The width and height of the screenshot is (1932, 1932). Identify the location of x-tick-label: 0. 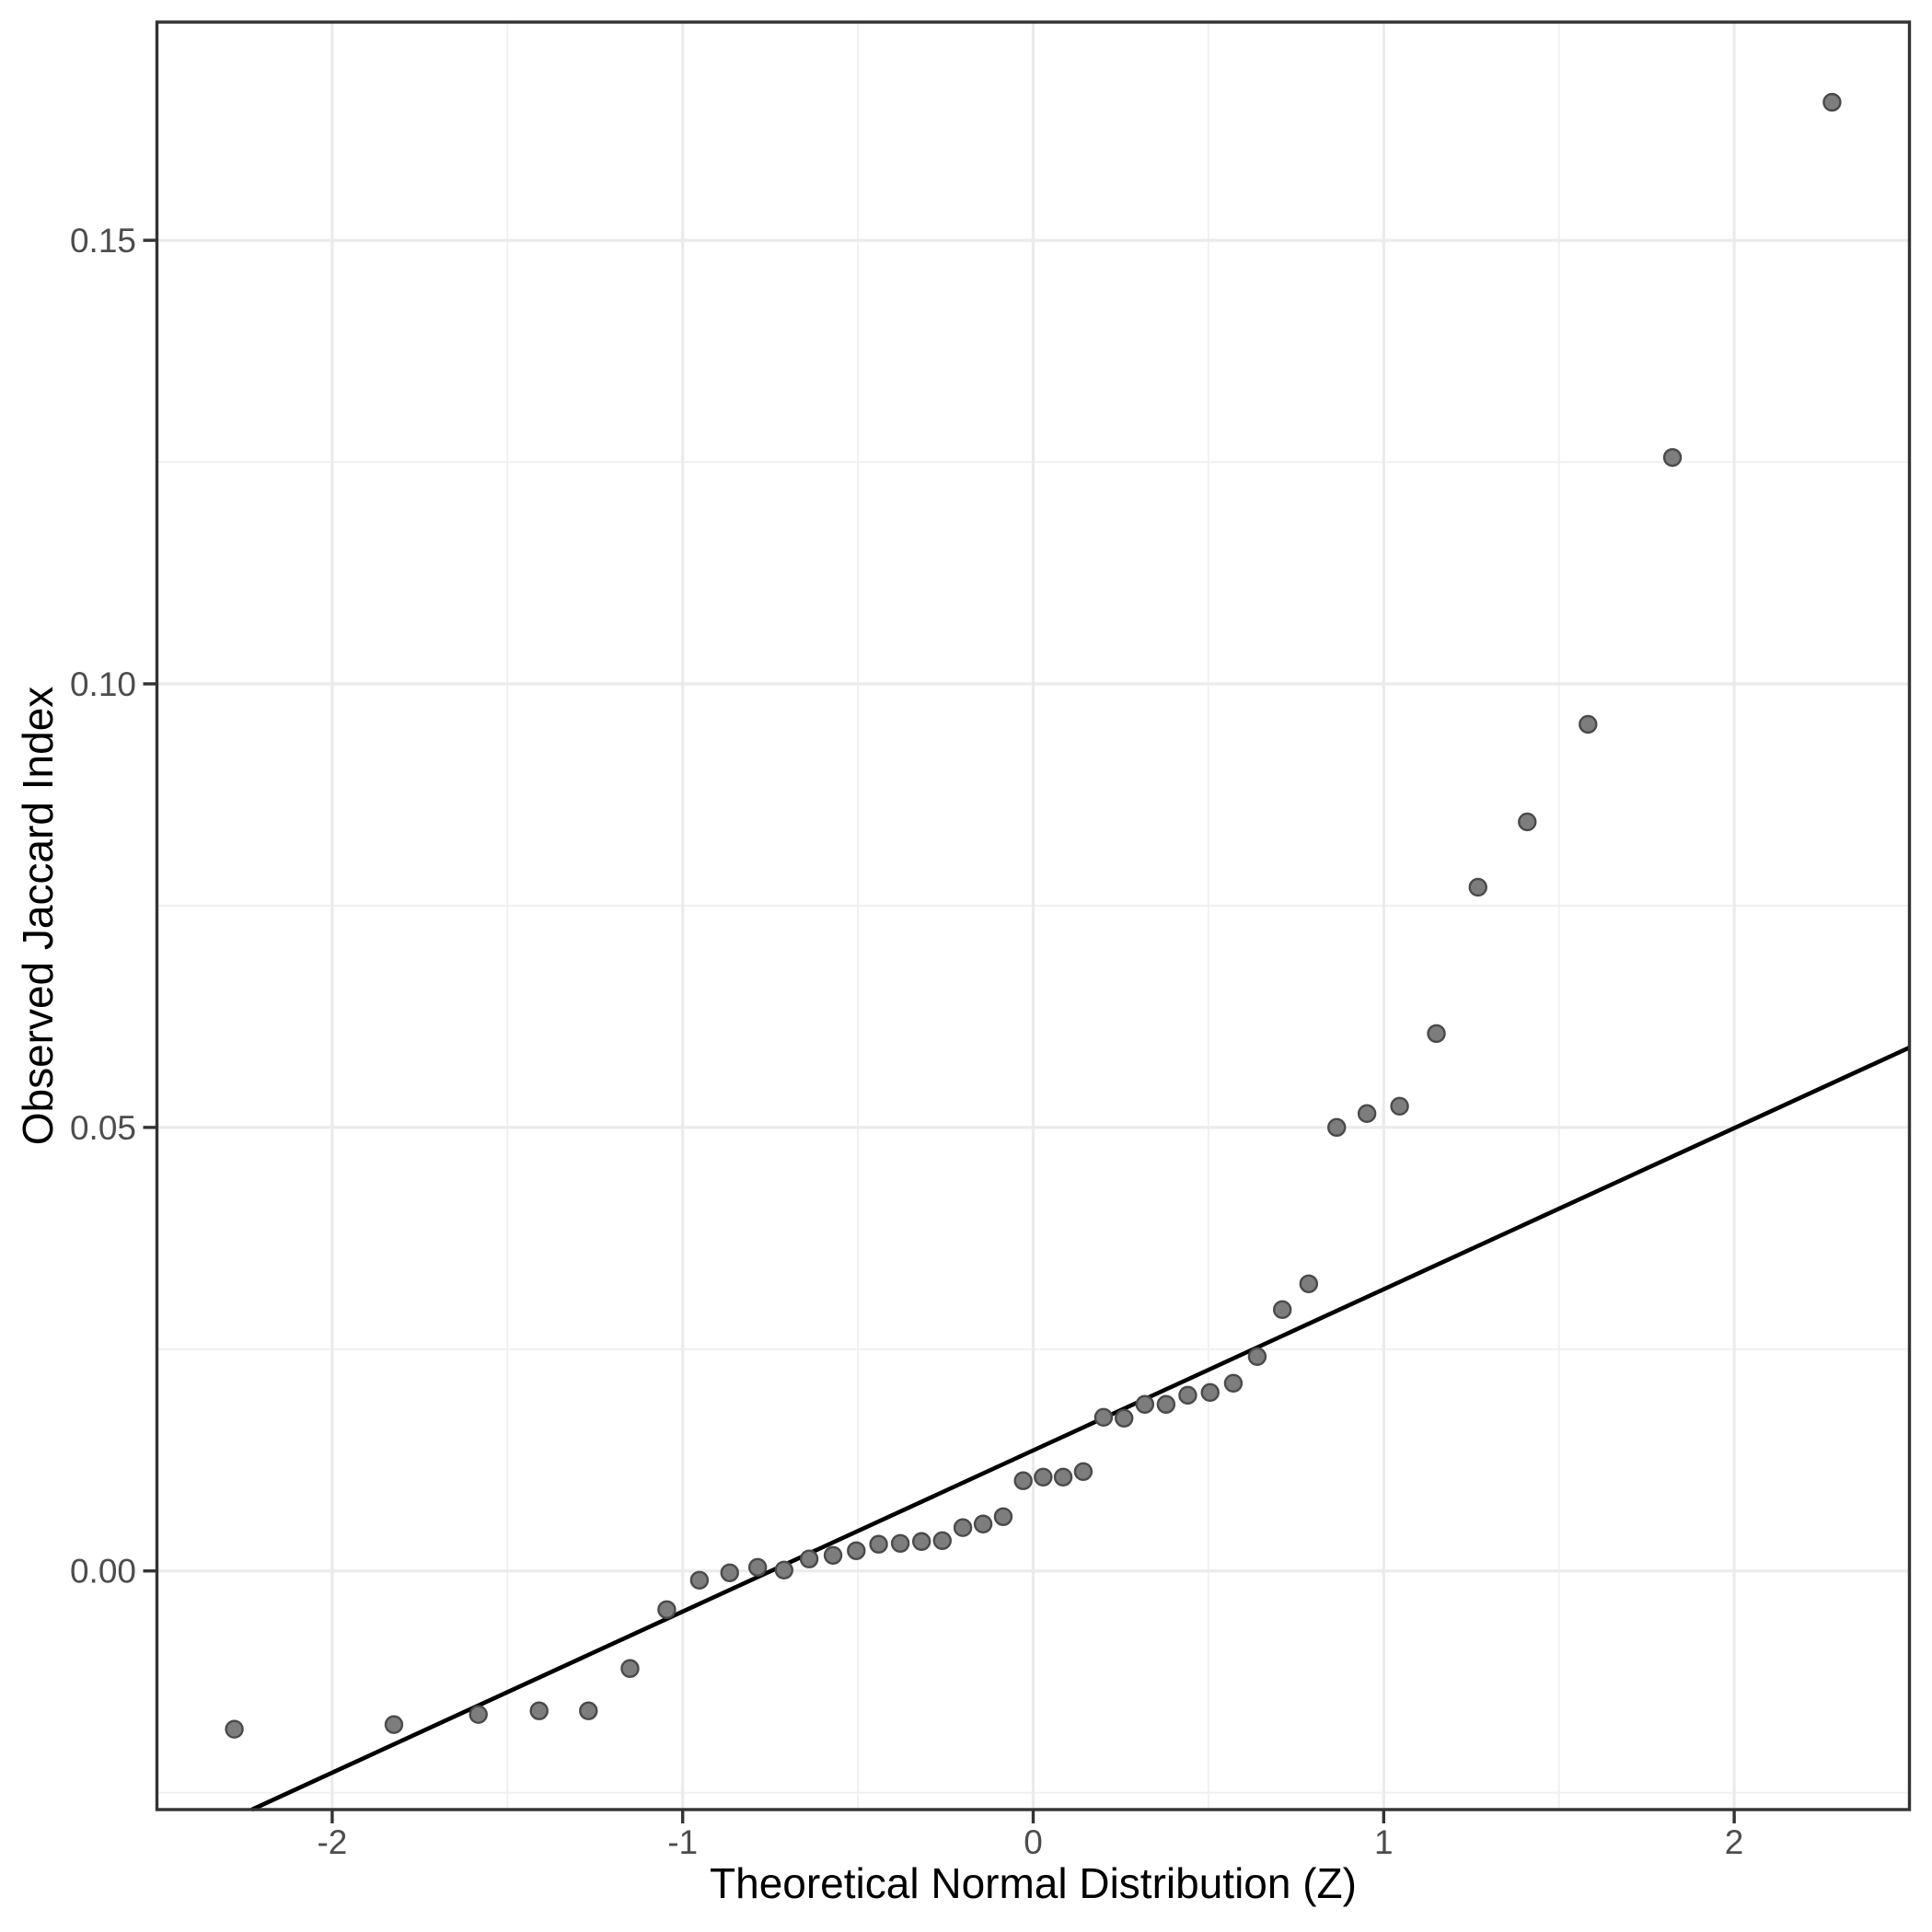
(1034, 1842).